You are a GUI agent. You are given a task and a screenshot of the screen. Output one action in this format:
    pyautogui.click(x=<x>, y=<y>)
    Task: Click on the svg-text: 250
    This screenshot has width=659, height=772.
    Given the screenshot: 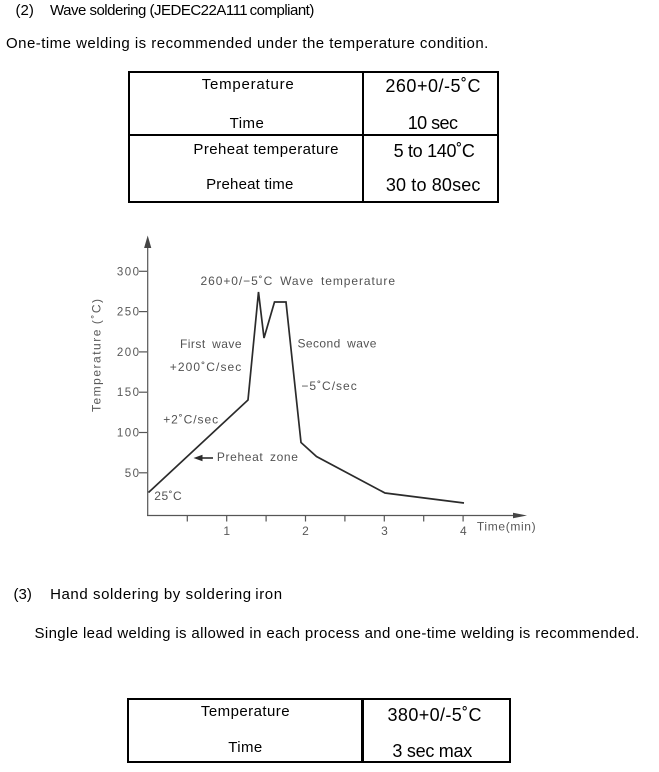 What is the action you would take?
    pyautogui.click(x=129, y=313)
    